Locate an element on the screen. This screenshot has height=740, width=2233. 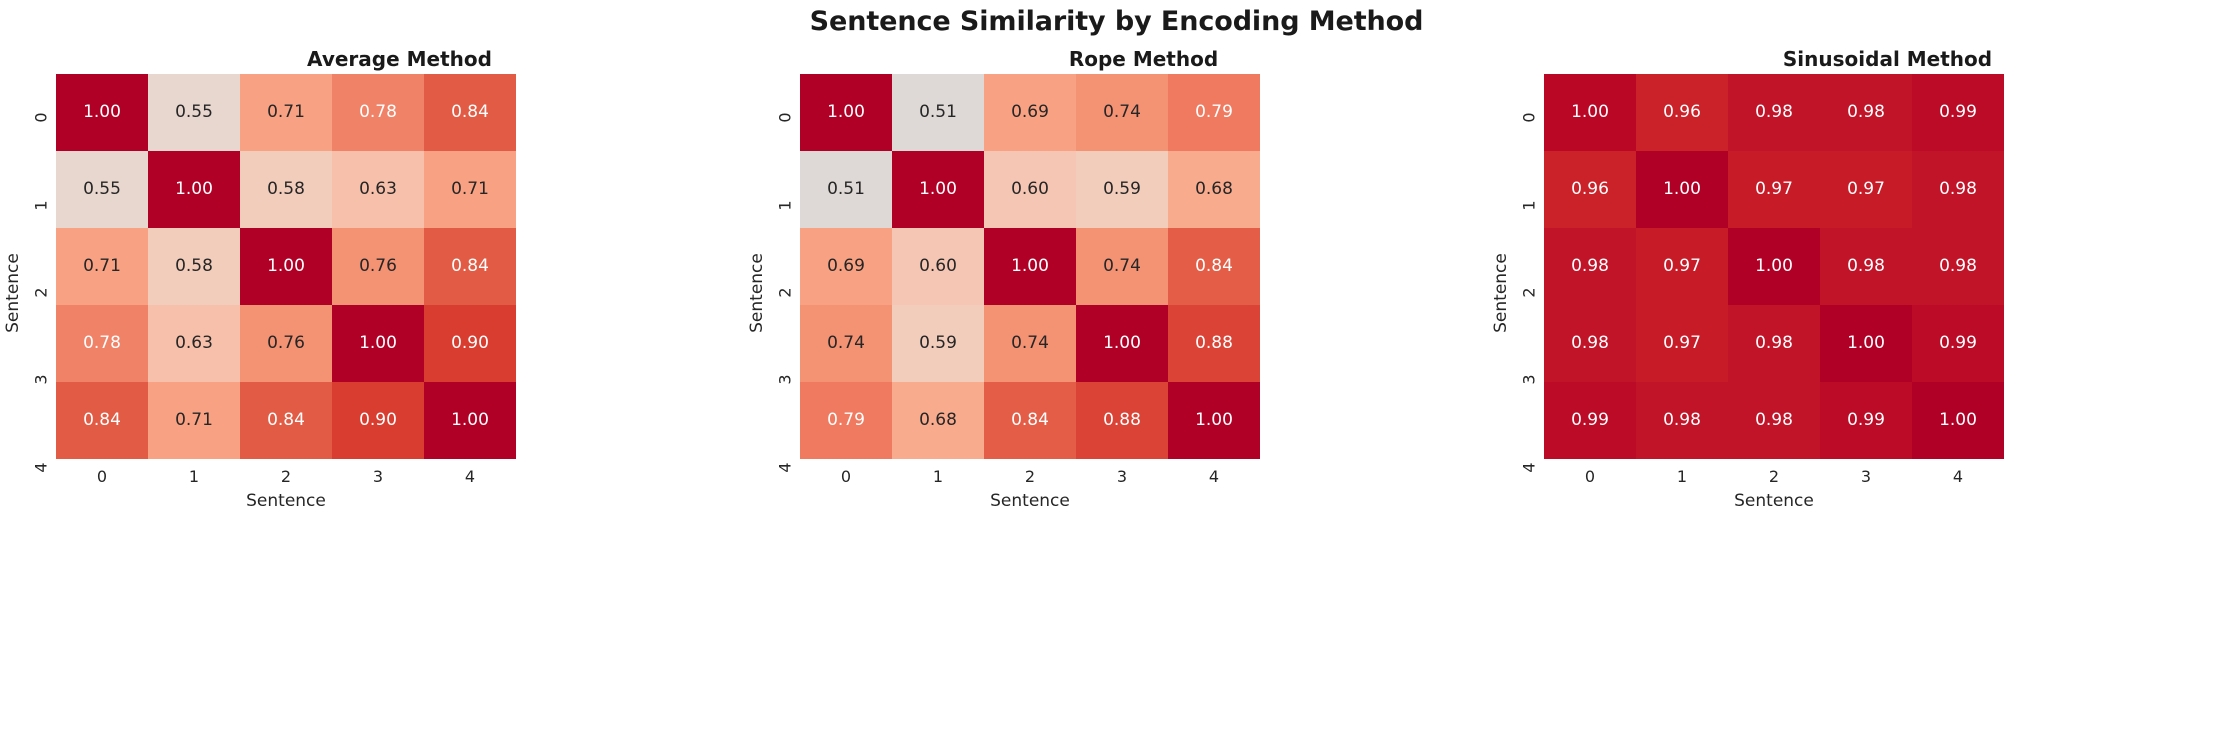
heatmap-cell: 0.88 is located at coordinates (1214, 343).